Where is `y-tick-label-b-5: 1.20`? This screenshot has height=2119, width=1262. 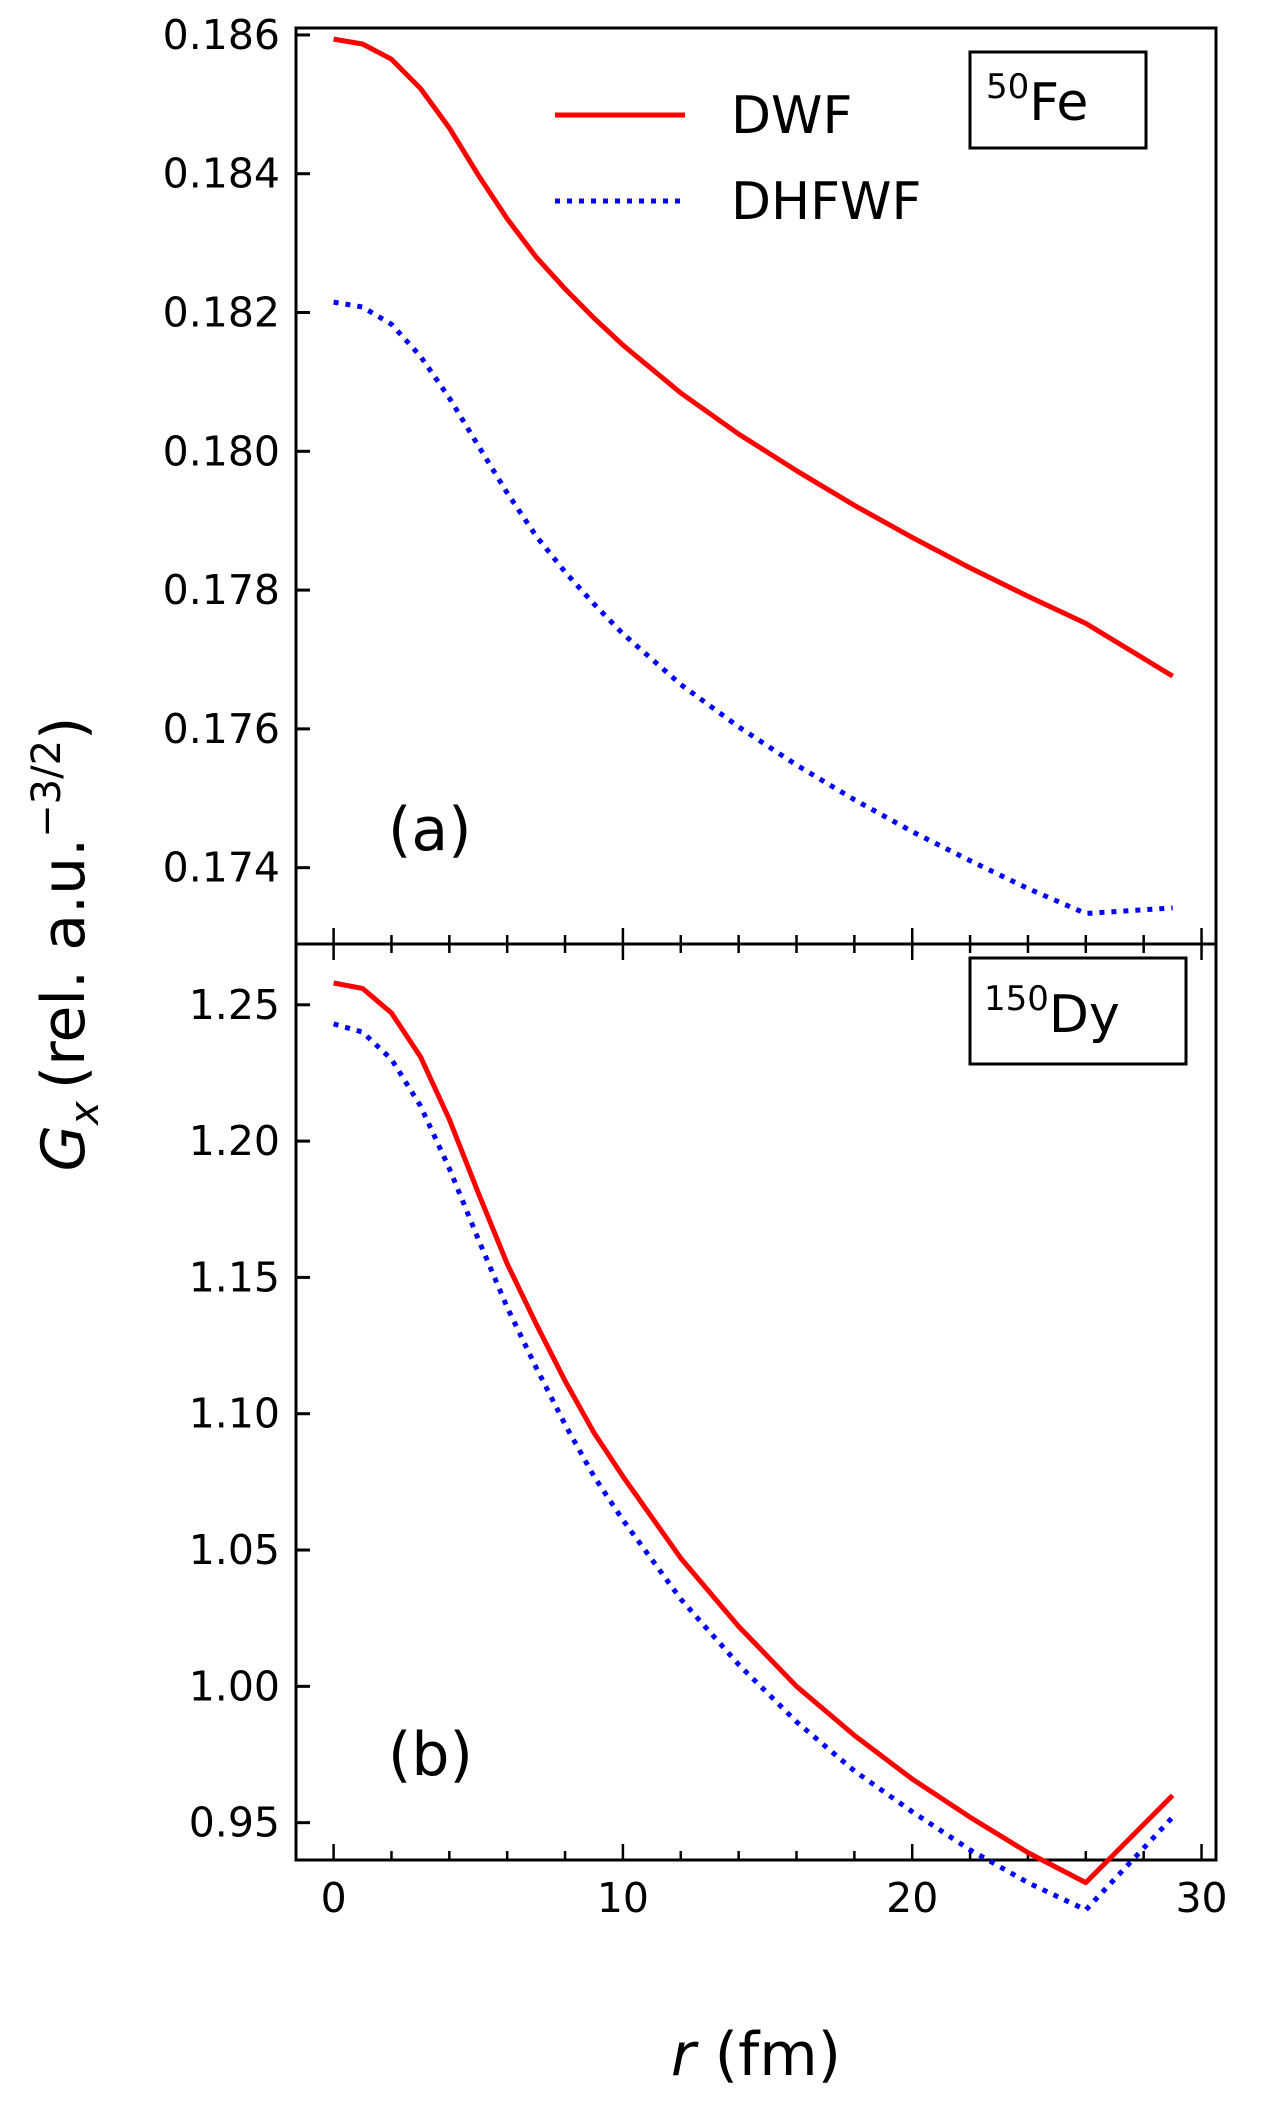 y-tick-label-b-5: 1.20 is located at coordinates (234, 1141).